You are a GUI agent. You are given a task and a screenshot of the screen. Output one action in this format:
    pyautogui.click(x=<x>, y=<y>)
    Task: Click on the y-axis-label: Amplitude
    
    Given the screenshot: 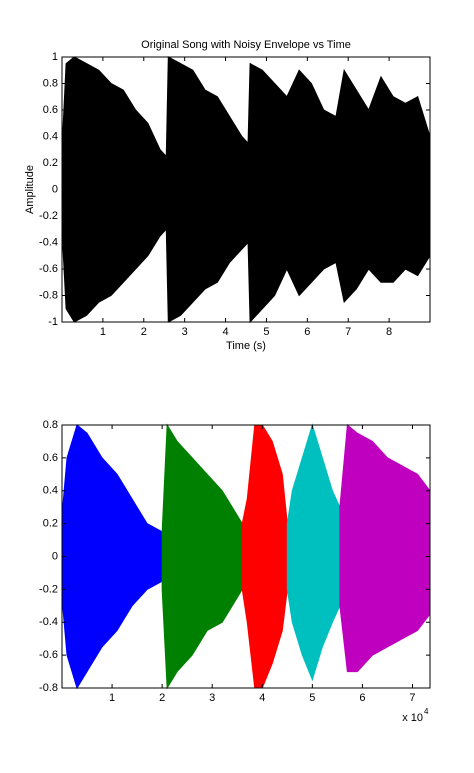 What is the action you would take?
    pyautogui.click(x=30, y=189)
    